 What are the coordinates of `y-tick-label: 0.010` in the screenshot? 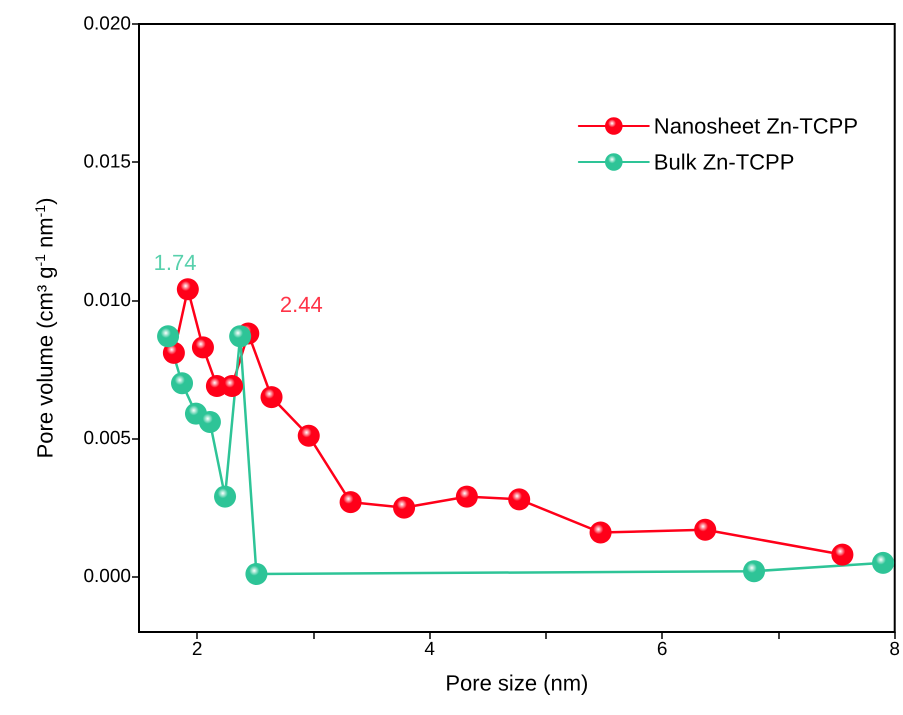 It's located at (107, 300).